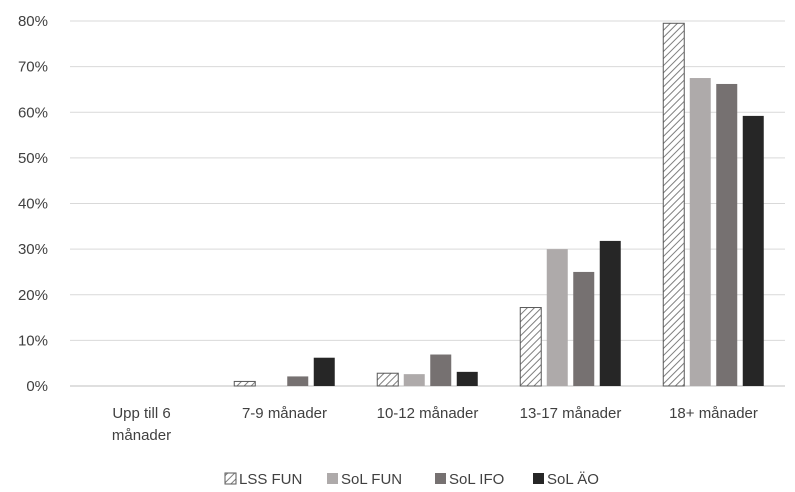 The image size is (795, 492). I want to click on y-tick-label: 40%, so click(33, 204).